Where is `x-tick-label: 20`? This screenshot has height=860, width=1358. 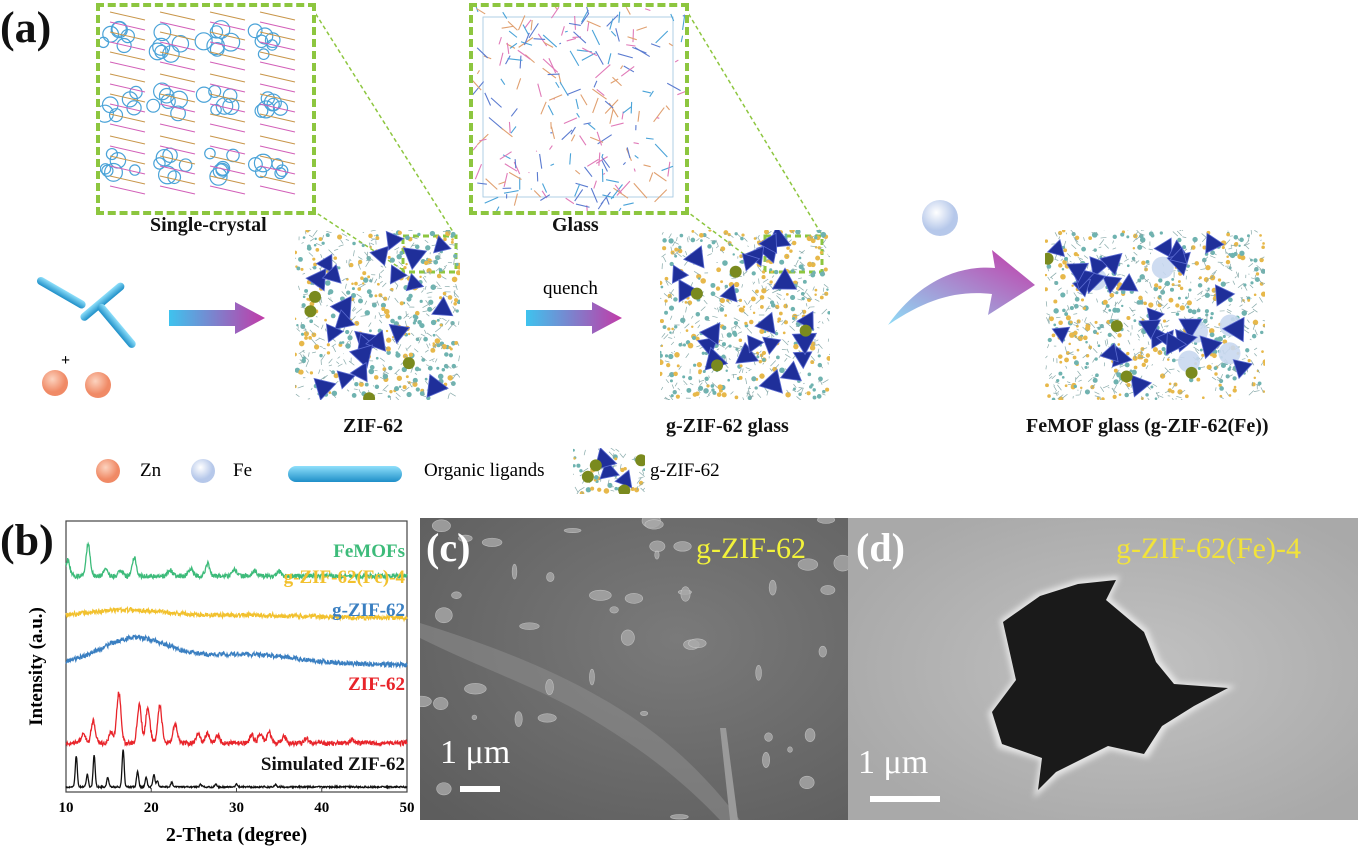
x-tick-label: 20 is located at coordinates (151, 808).